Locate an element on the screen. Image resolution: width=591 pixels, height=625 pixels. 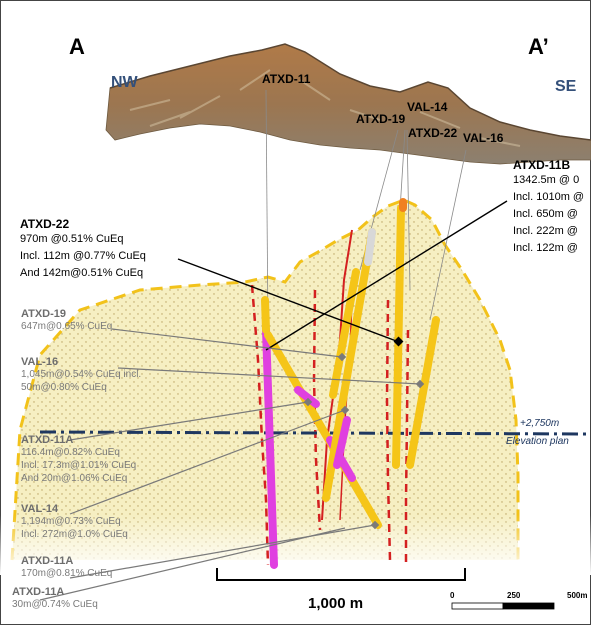
callout-val-14-line-1: 1,194m@0.73% CuEq is located at coordinates (71, 521).